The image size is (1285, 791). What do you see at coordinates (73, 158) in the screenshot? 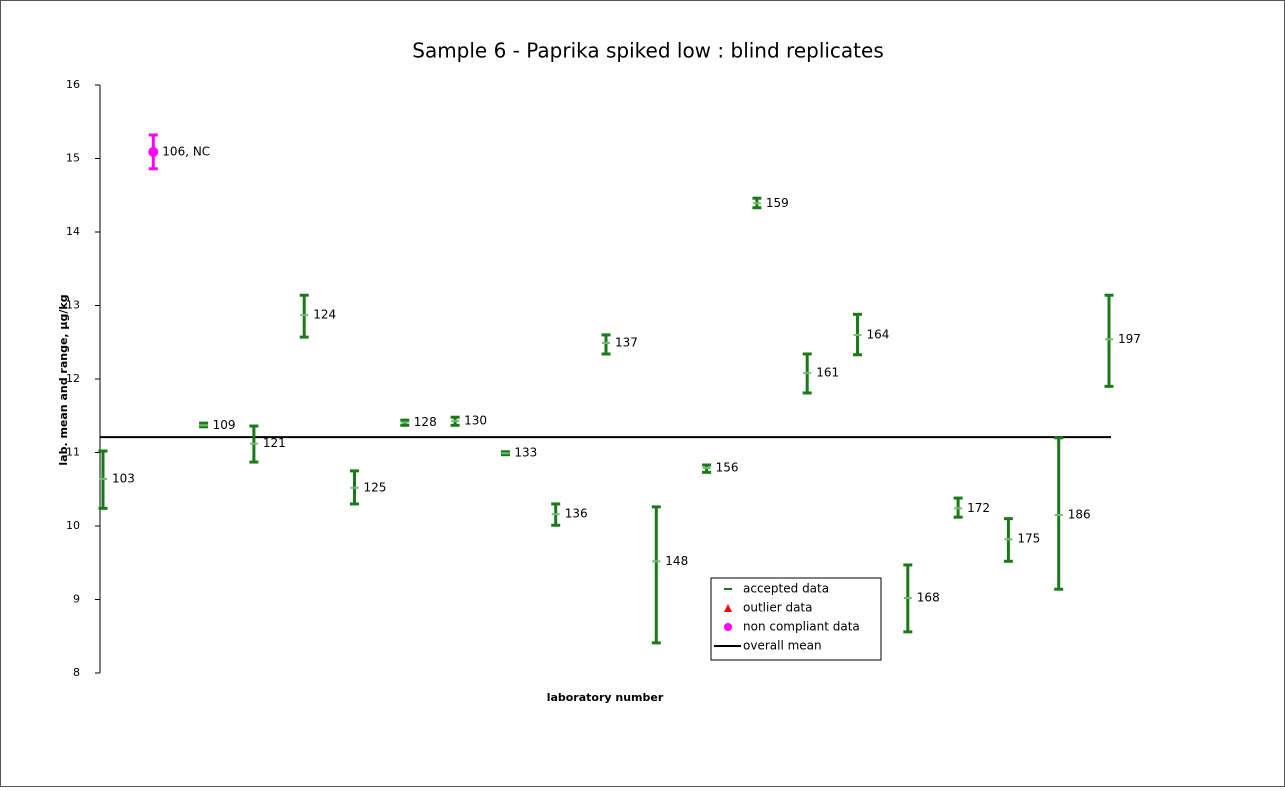
I see `y-tick-label: 15` at bounding box center [73, 158].